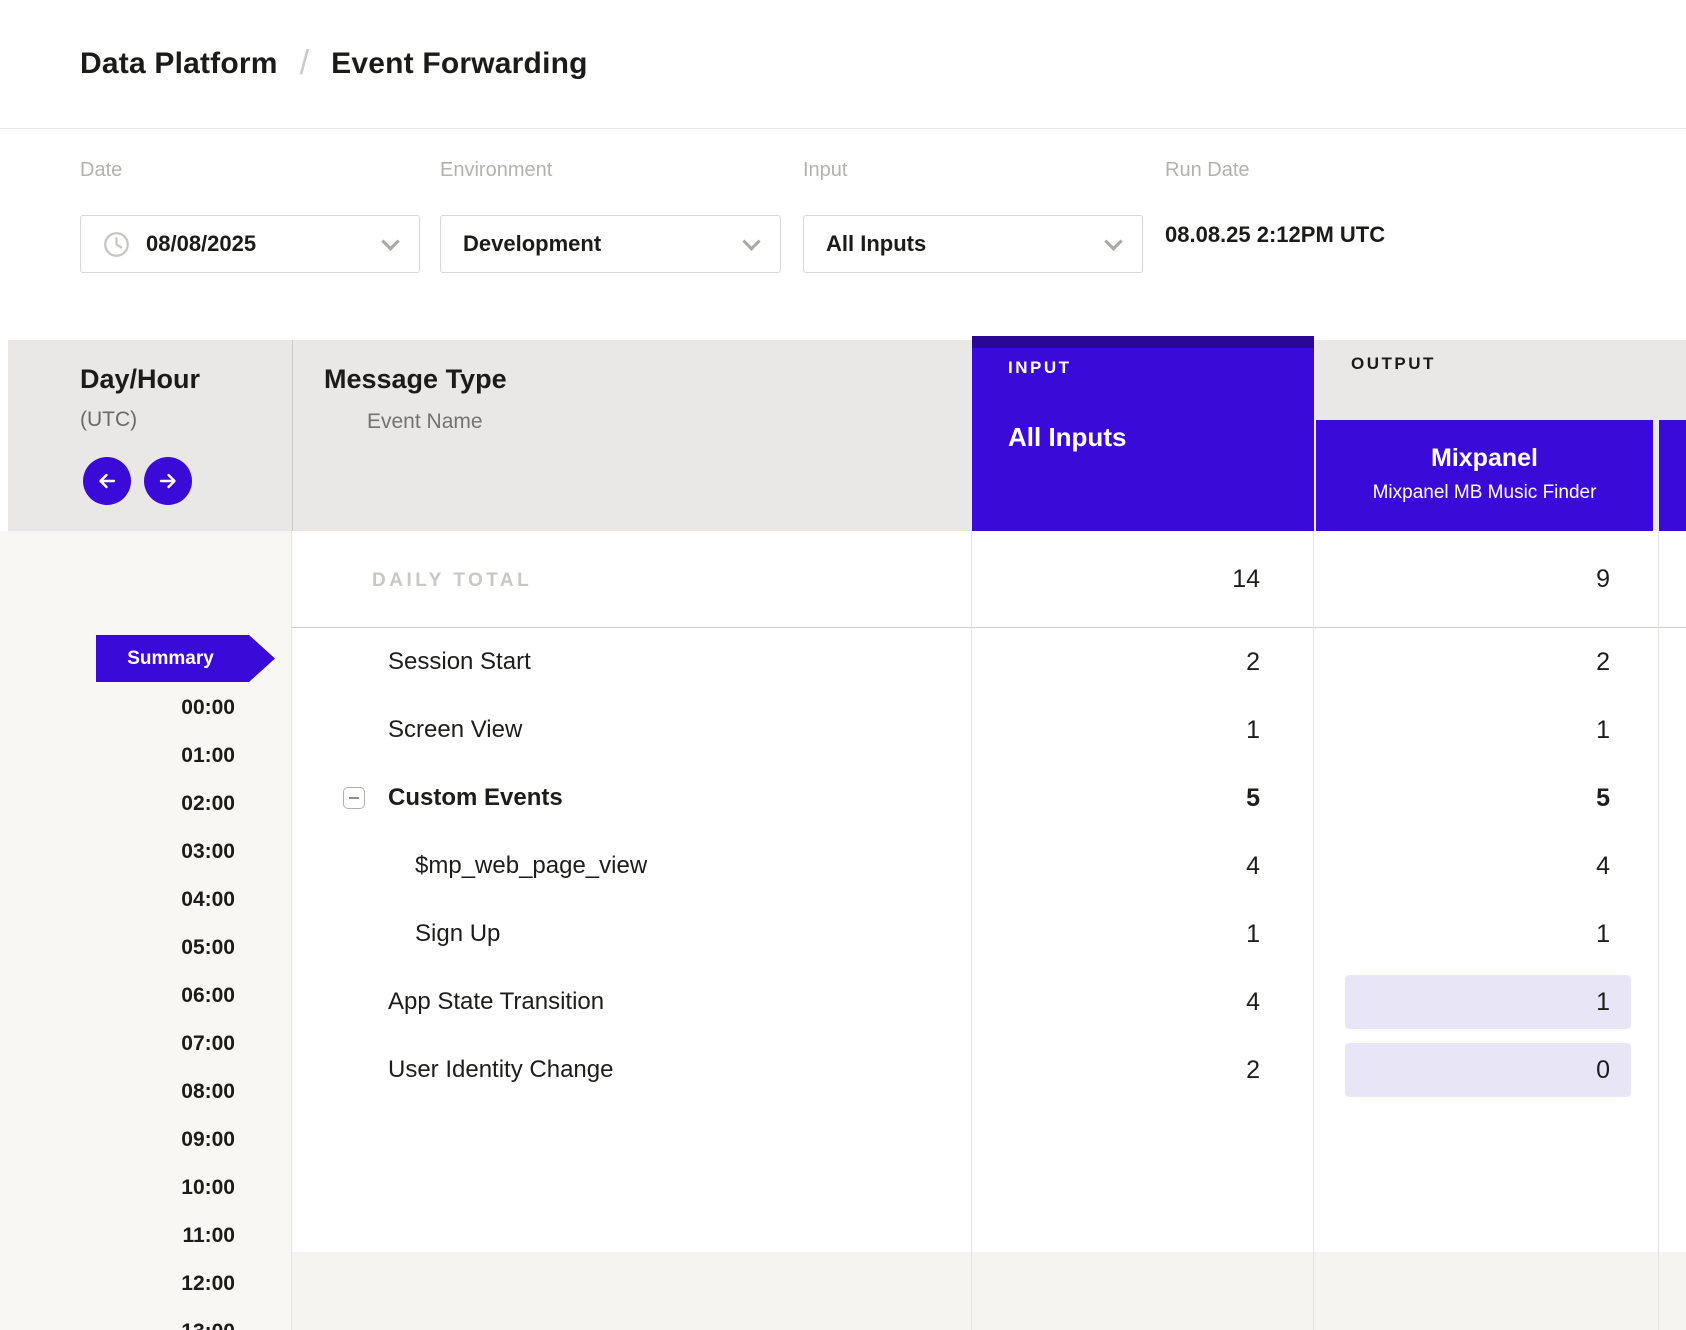  I want to click on output-column-header: Mixpanel Mixpanel MB Music Finder, so click(1484, 475).